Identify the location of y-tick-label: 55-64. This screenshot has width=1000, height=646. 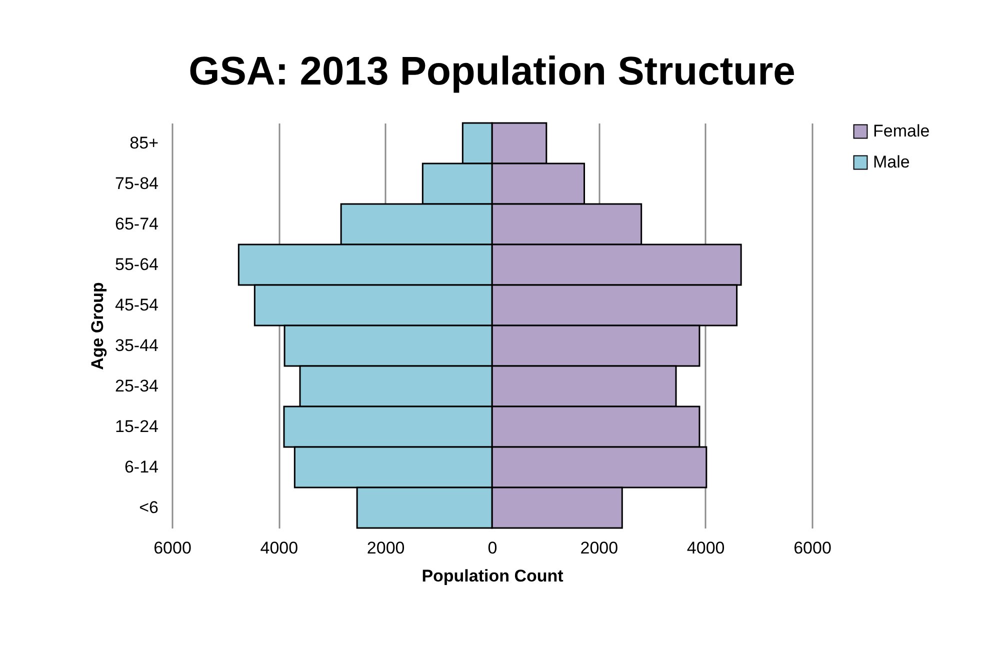
(136, 264).